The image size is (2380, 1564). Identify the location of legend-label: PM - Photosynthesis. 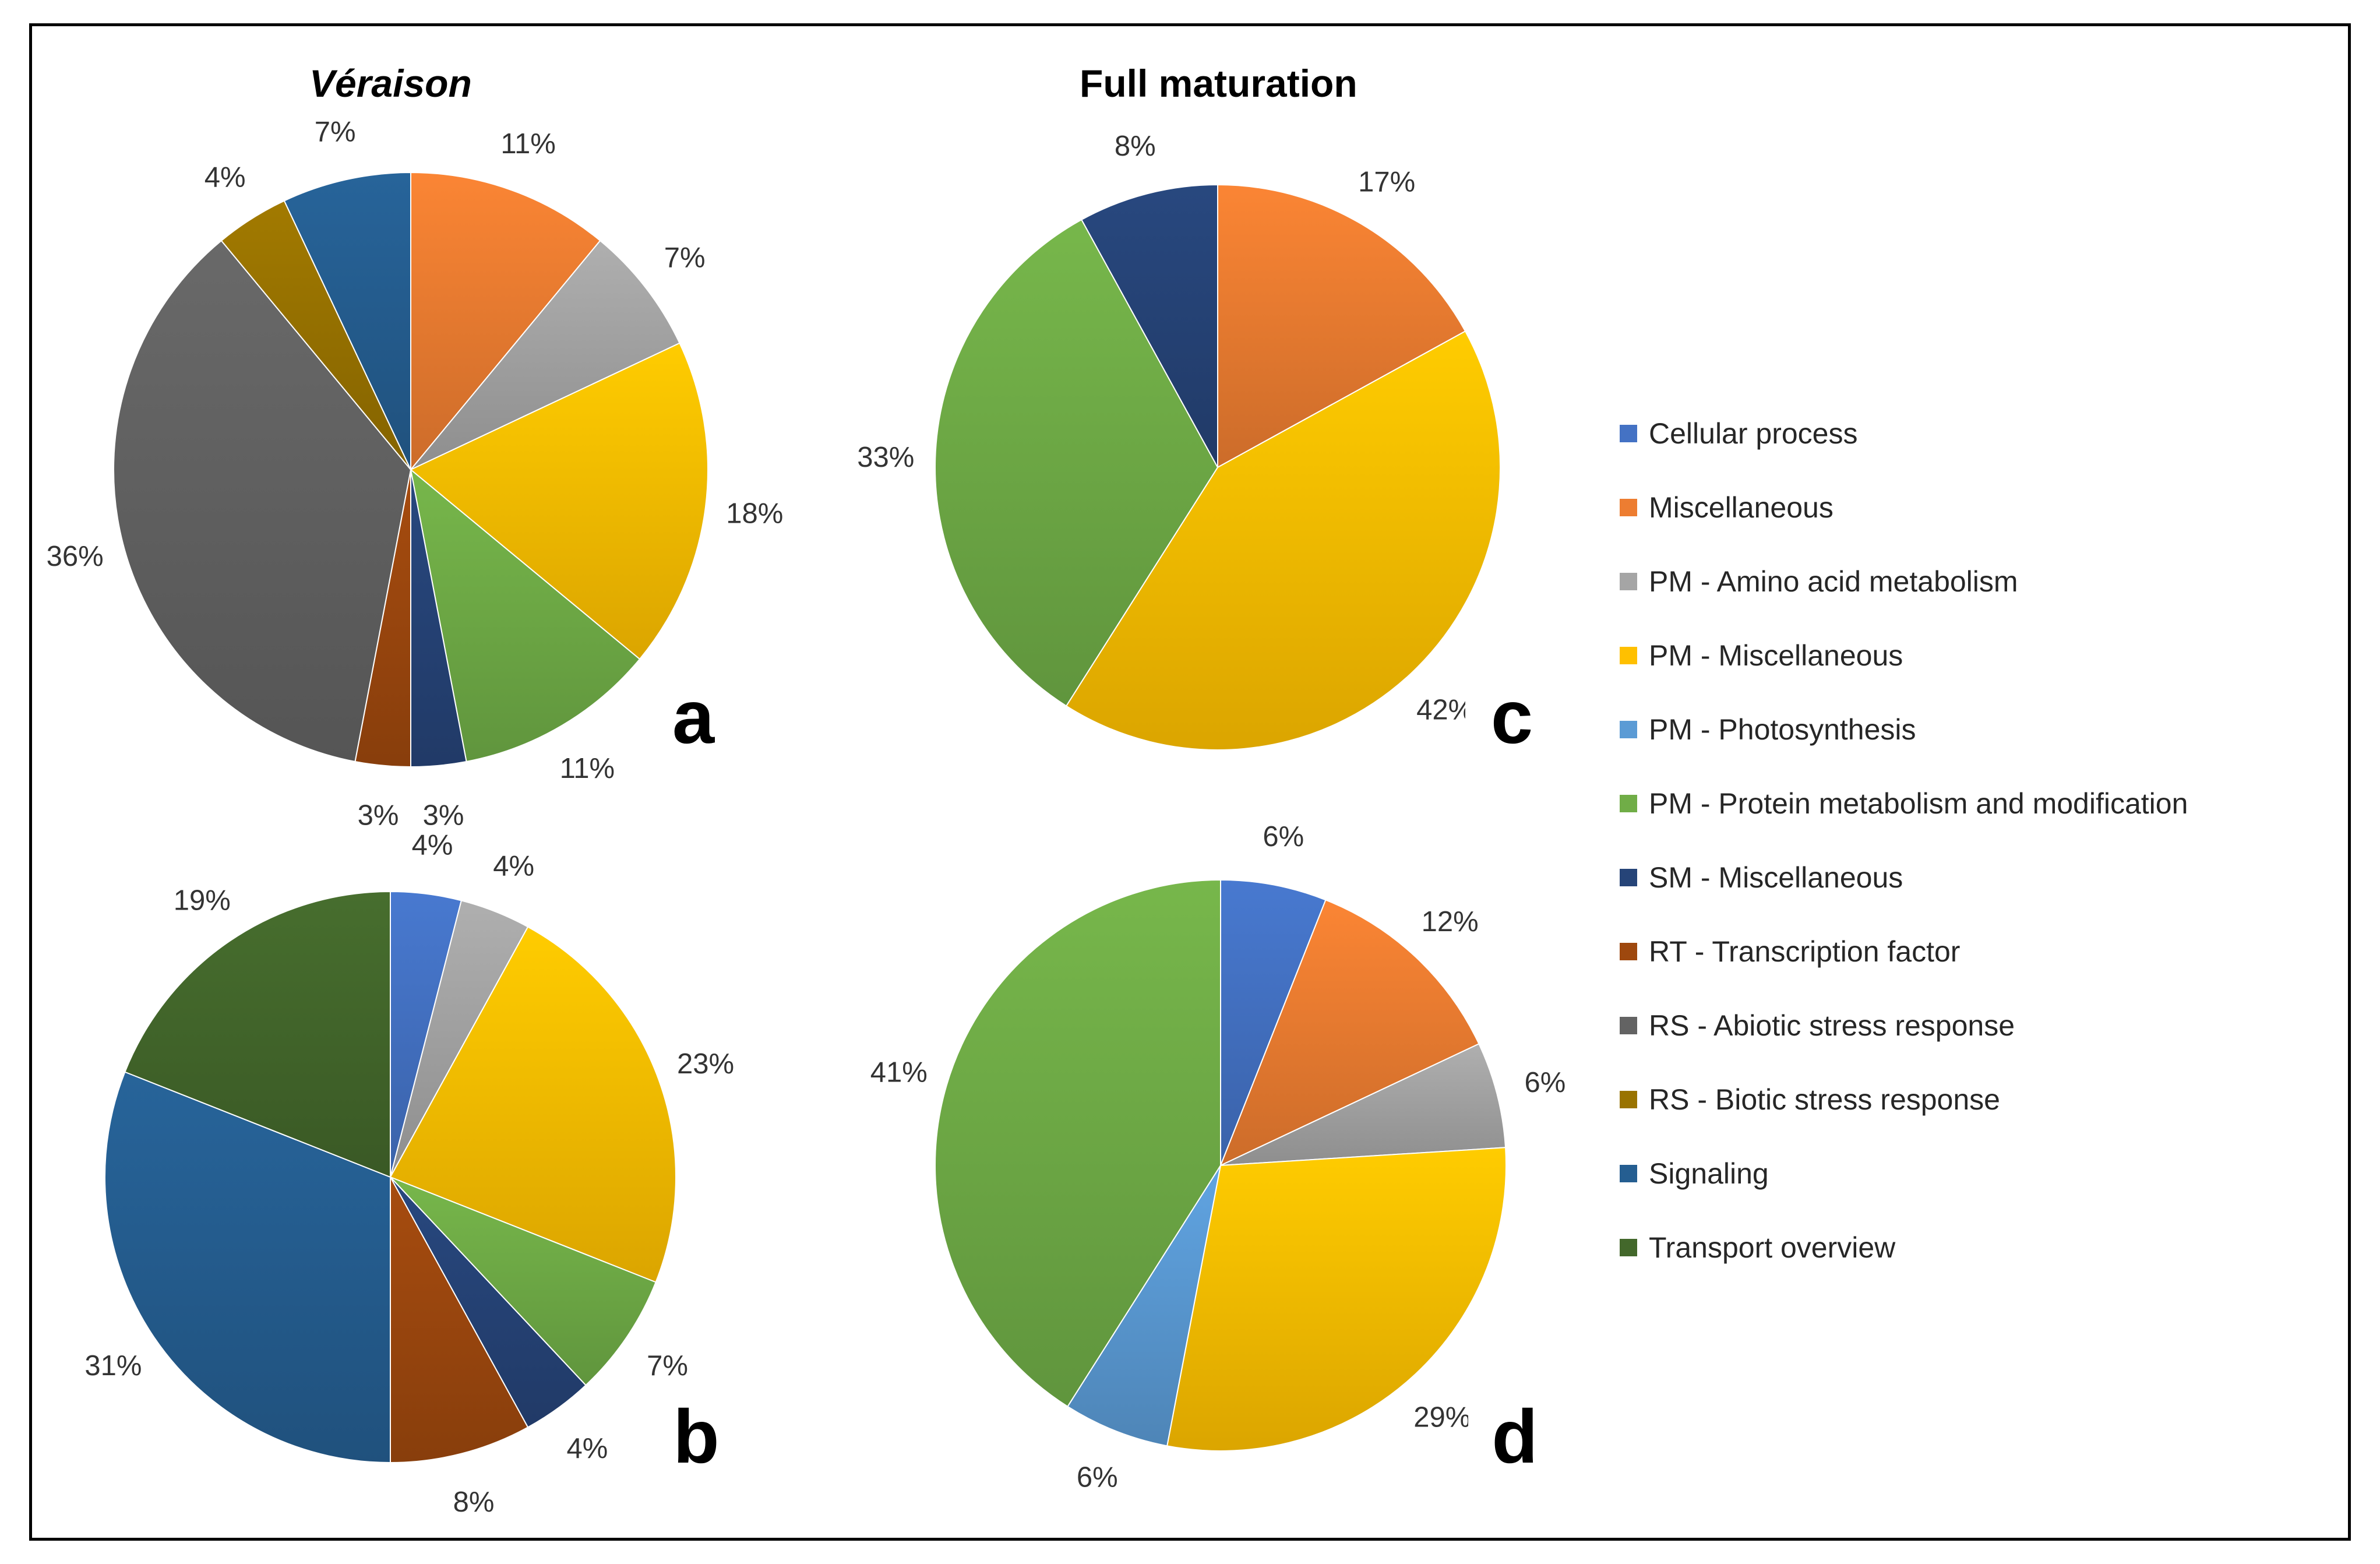
(1782, 730).